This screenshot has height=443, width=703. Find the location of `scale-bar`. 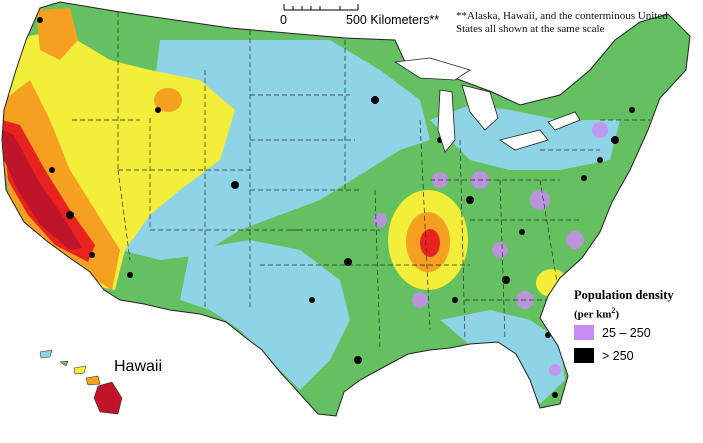

scale-bar is located at coordinates (321, 7).